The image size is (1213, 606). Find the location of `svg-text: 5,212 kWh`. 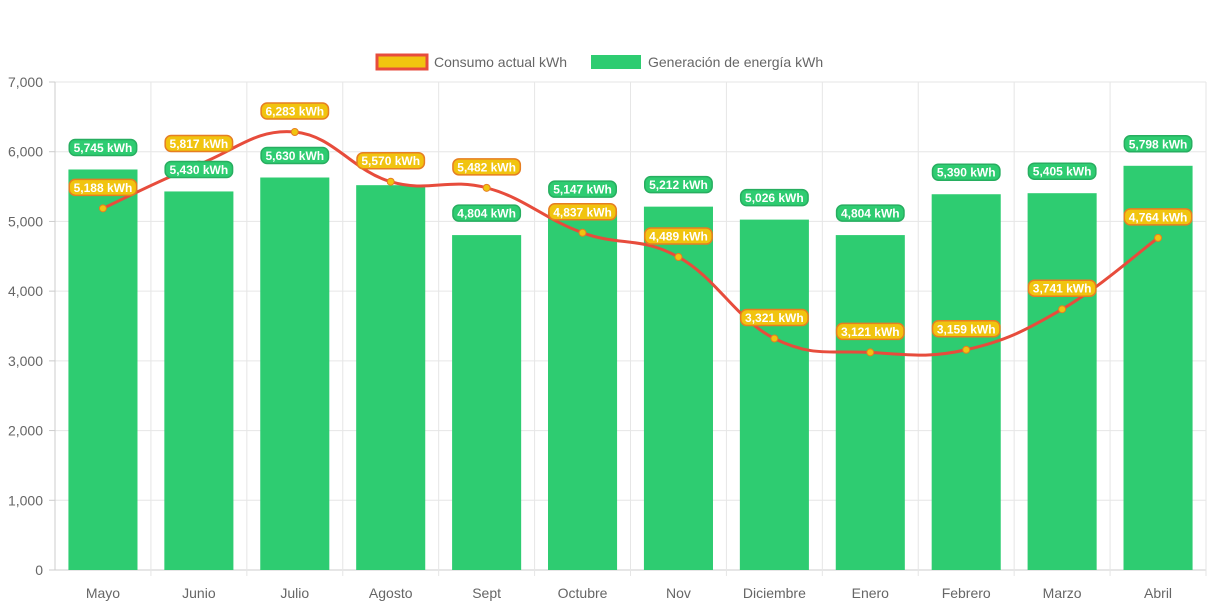

svg-text: 5,212 kWh is located at coordinates (678, 185).